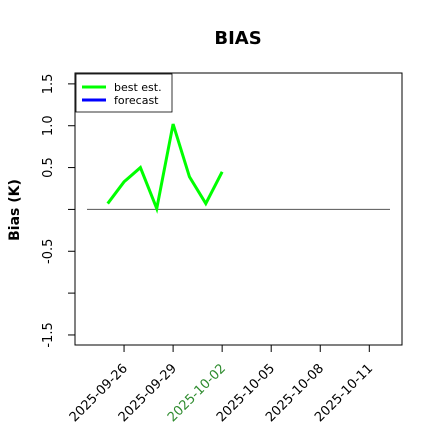 This screenshot has width=440, height=440. What do you see at coordinates (48, 125) in the screenshot?
I see `y-tick-label: 1.0` at bounding box center [48, 125].